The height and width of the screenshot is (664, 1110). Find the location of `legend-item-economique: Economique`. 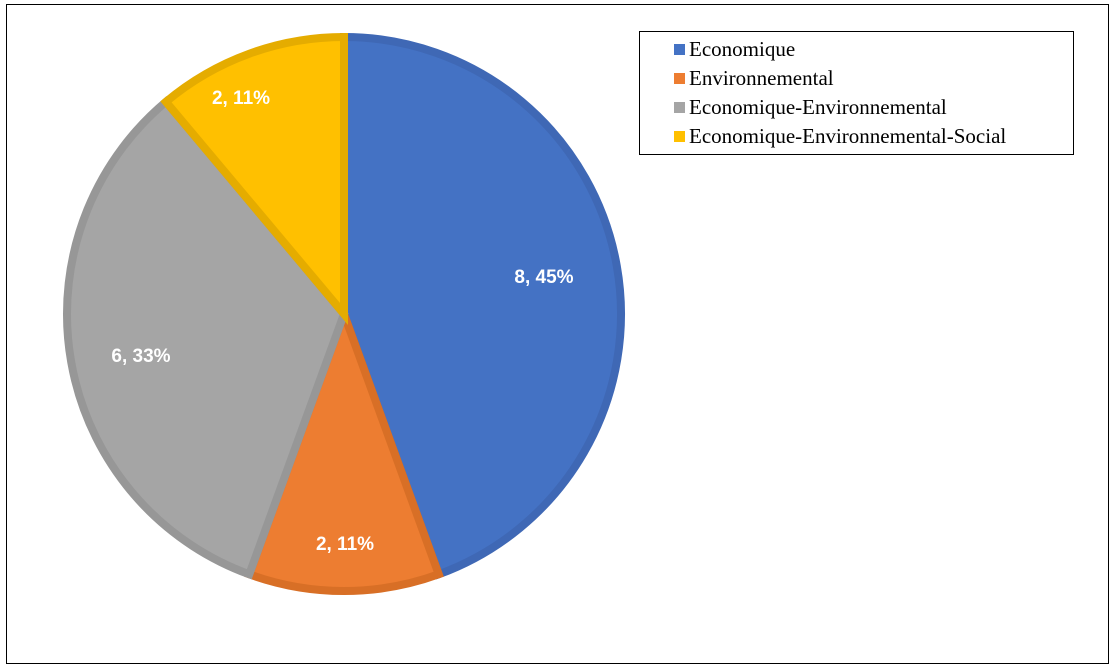

legend-item-economique: Economique is located at coordinates (873, 49).